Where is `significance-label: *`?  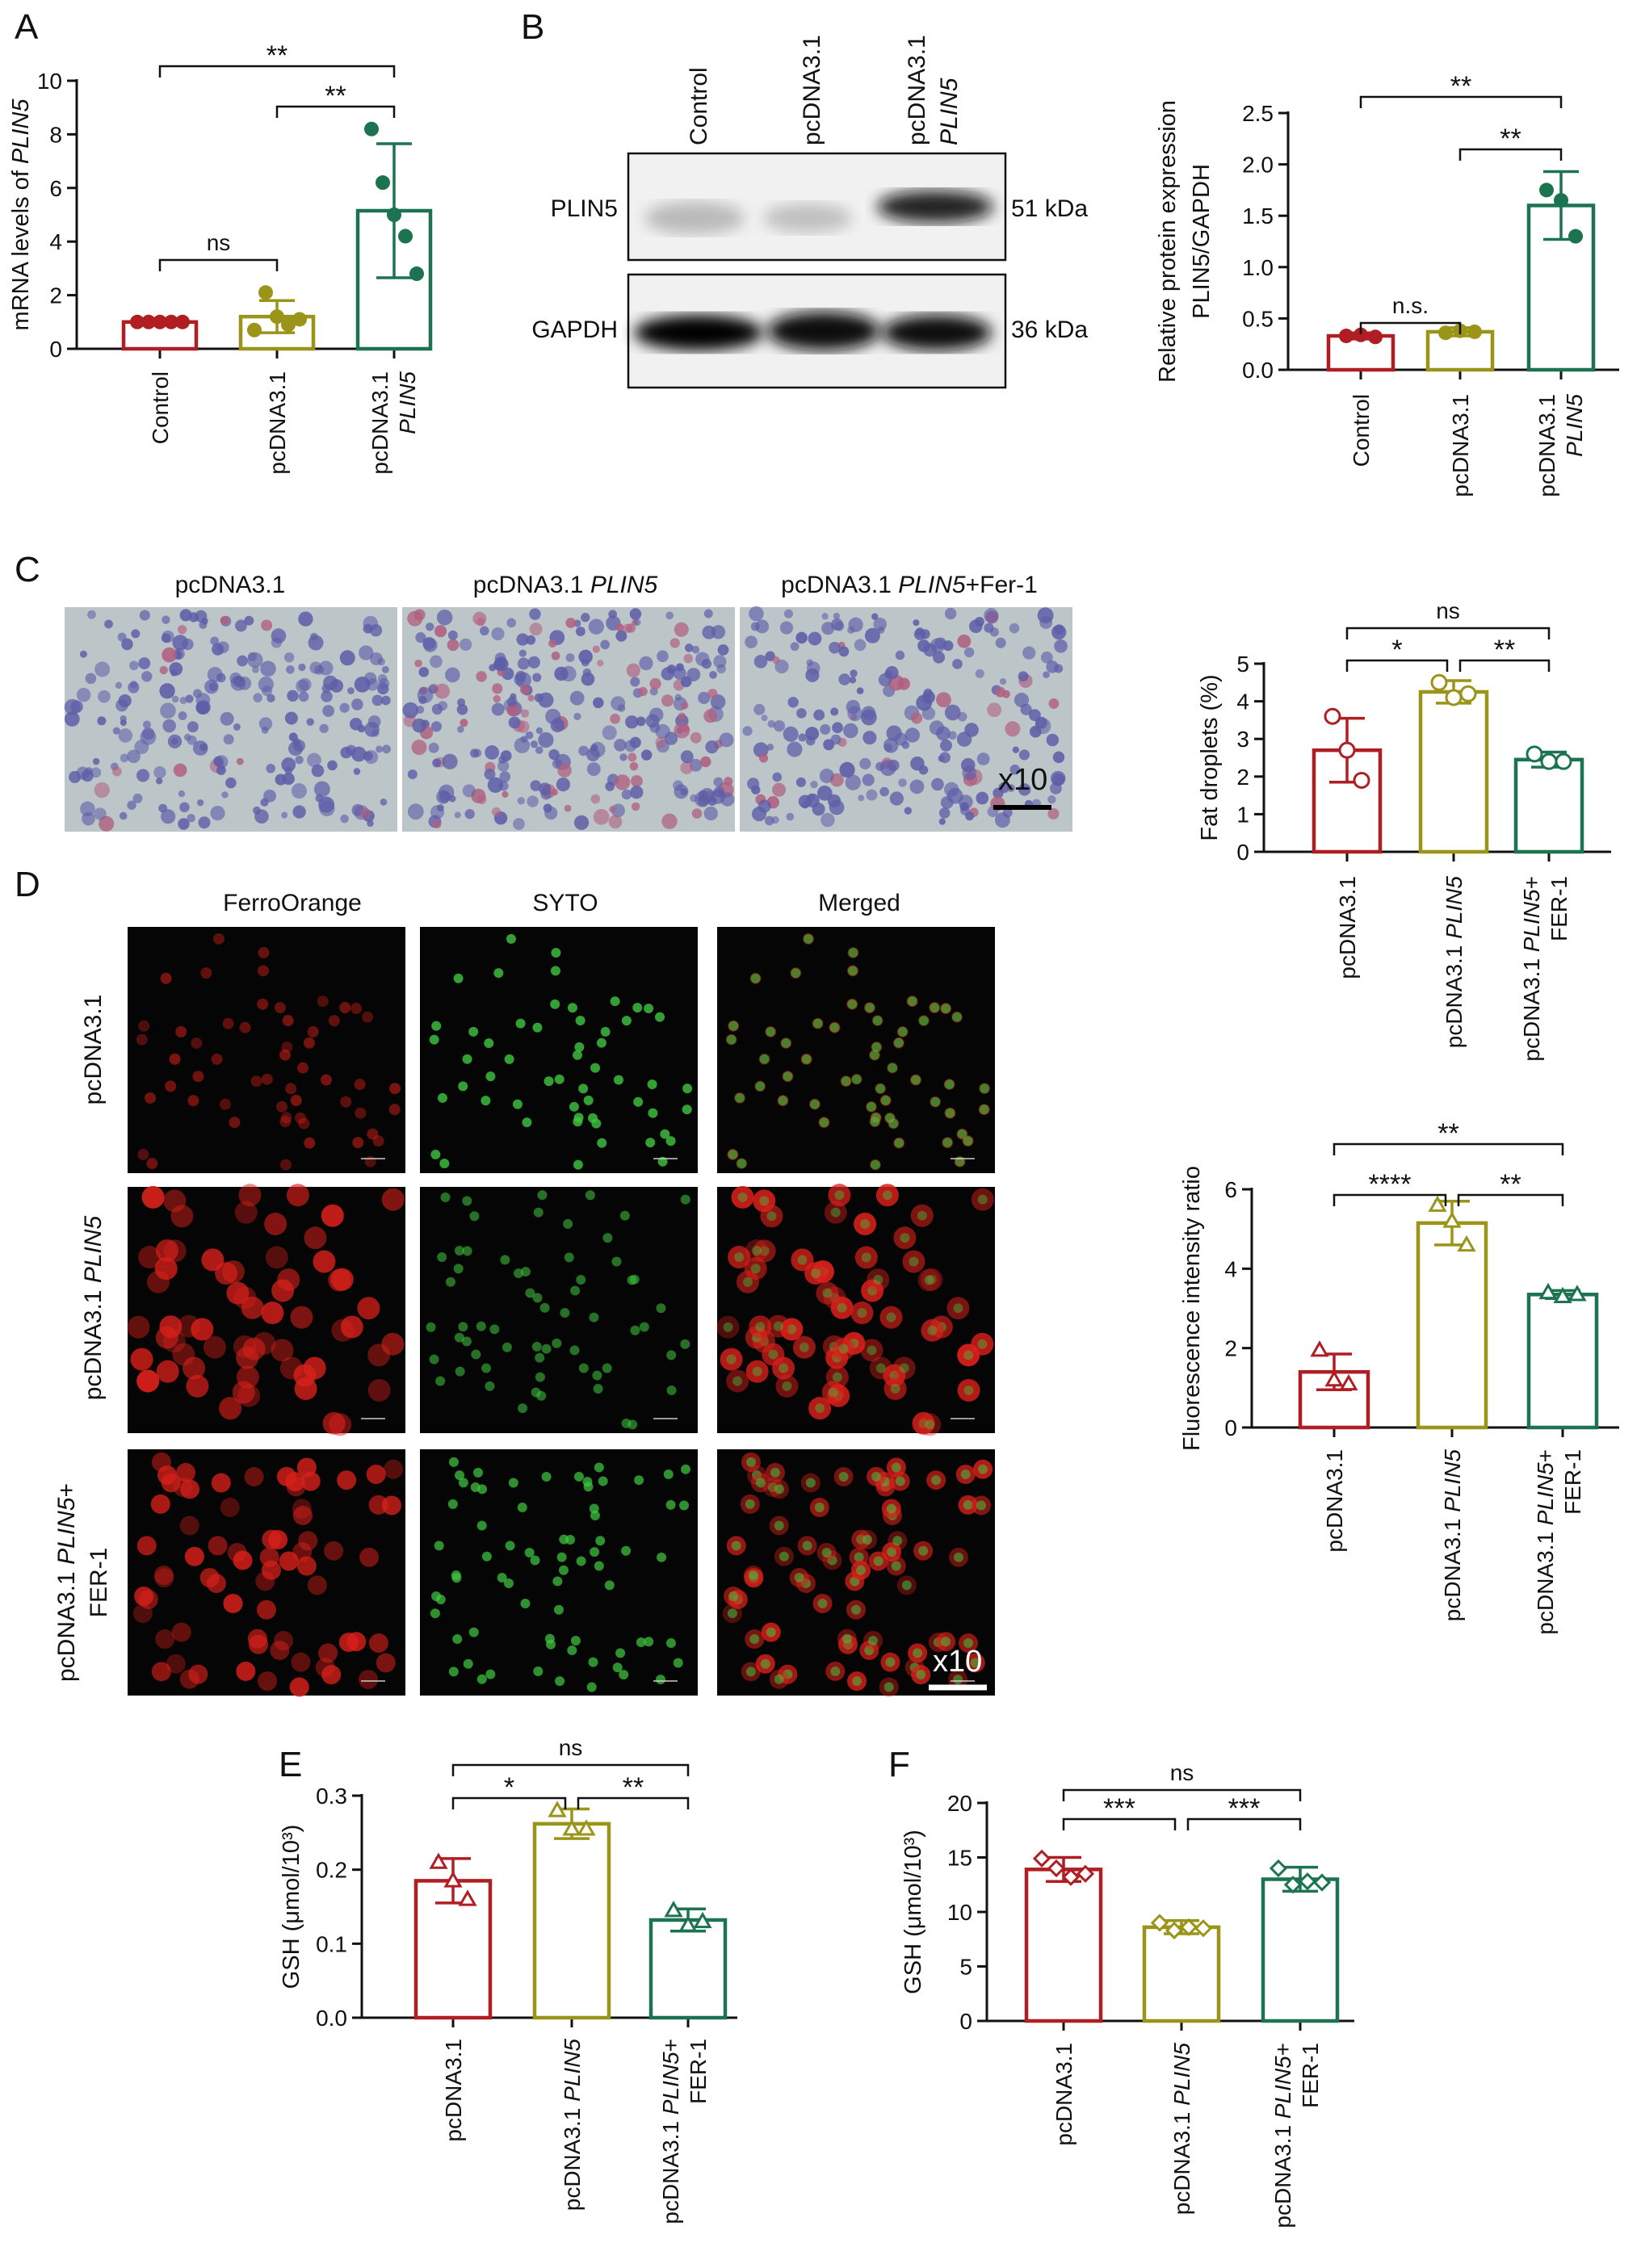 significance-label: * is located at coordinates (509, 1787).